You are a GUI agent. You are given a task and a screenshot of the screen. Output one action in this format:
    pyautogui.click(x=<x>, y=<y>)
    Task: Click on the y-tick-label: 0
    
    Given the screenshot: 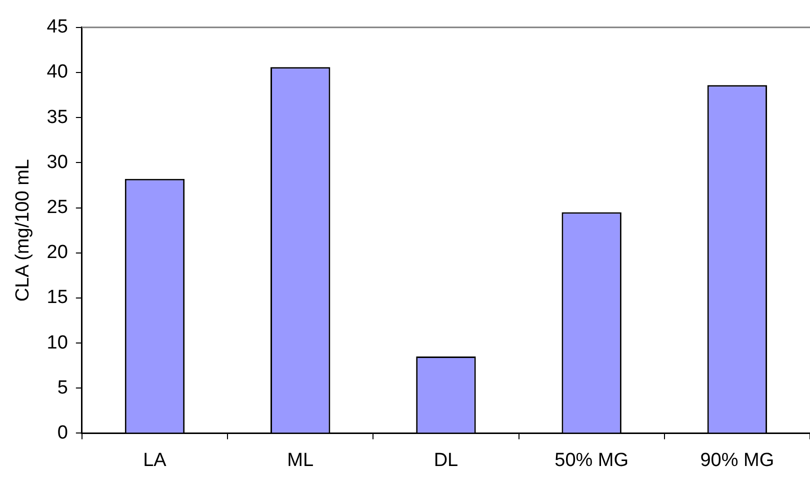 What is the action you would take?
    pyautogui.click(x=62, y=433)
    